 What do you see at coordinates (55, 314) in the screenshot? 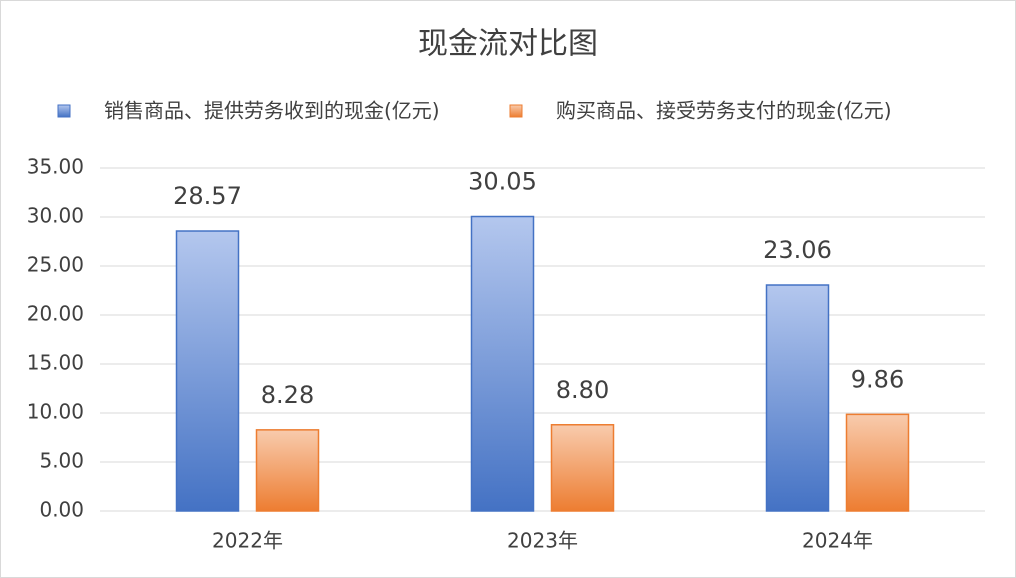
I see `y-tick-label: 20.00` at bounding box center [55, 314].